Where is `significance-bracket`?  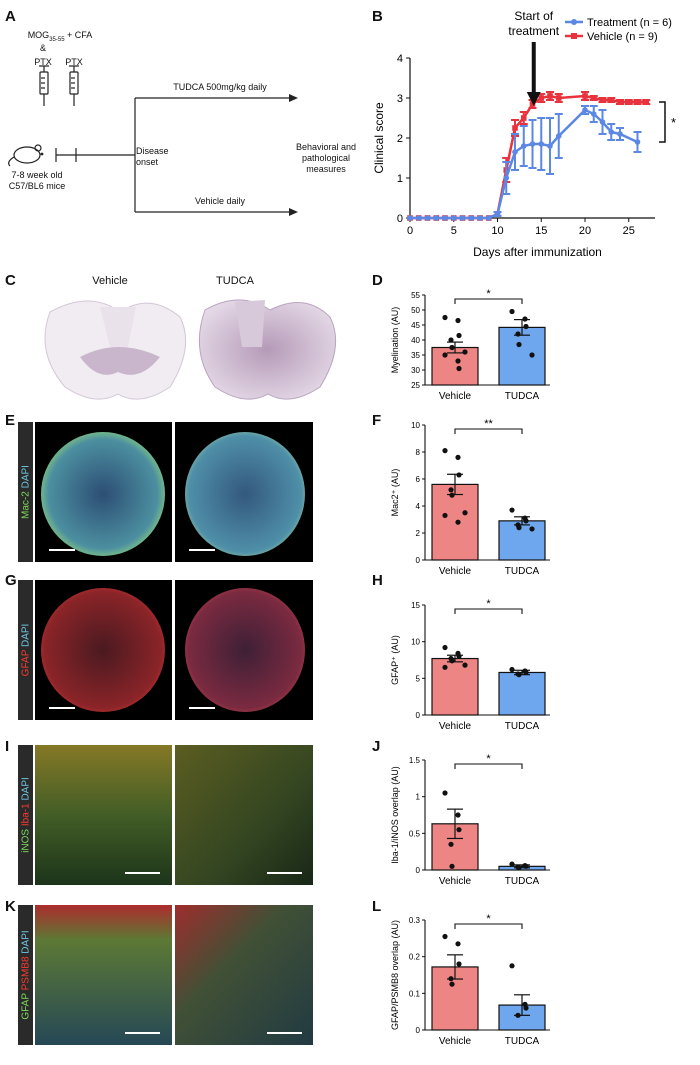
significance-bracket is located at coordinates (662, 122).